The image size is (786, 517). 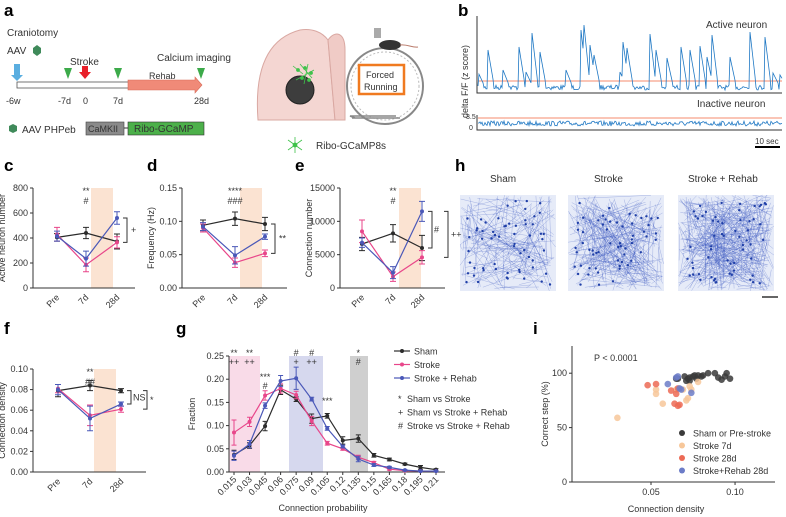 I want to click on legend-label: Sham, so click(x=426, y=352).